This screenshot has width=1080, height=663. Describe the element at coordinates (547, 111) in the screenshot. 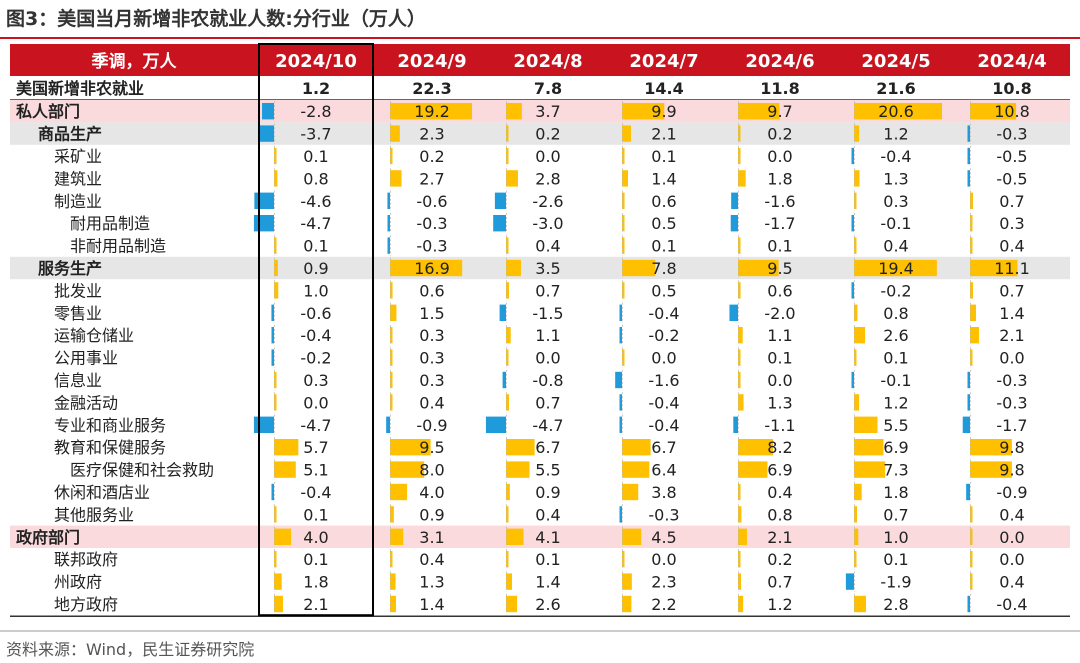

I see `value-label: 3.7` at that location.